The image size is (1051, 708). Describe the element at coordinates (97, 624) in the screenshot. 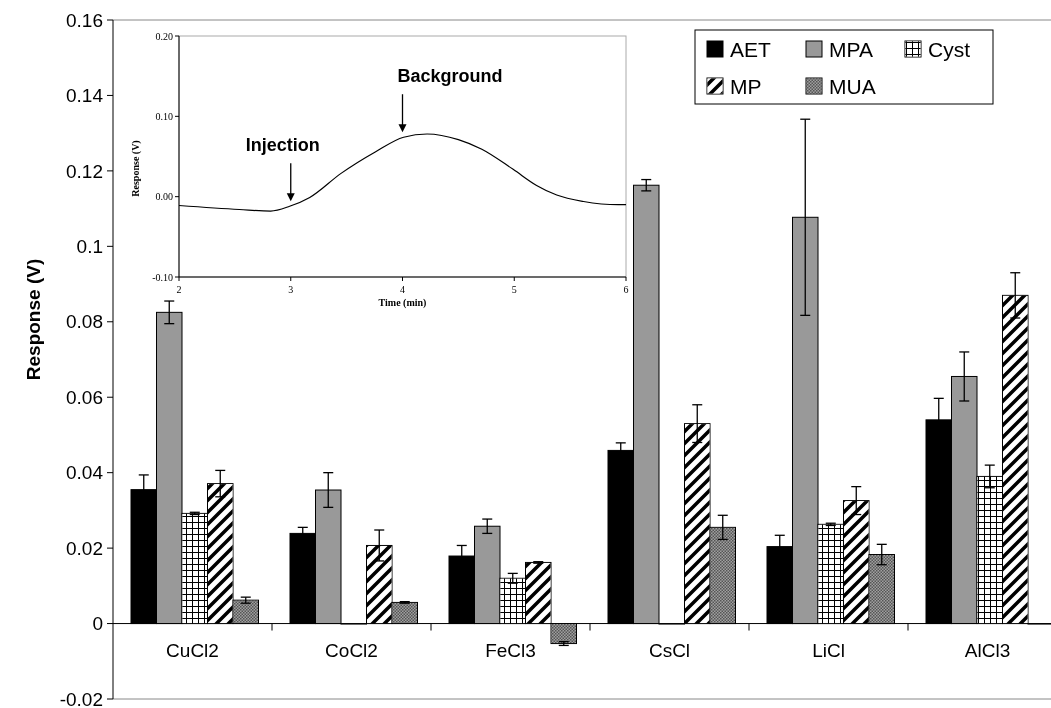

I see `y-tick-label: 0` at that location.